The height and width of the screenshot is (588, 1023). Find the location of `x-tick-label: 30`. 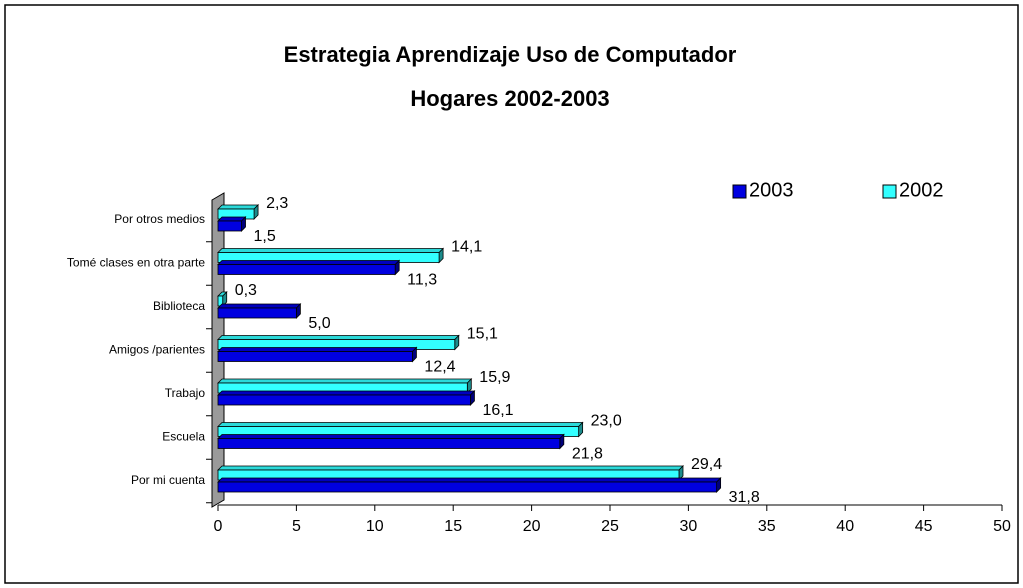

x-tick-label: 30 is located at coordinates (689, 526).